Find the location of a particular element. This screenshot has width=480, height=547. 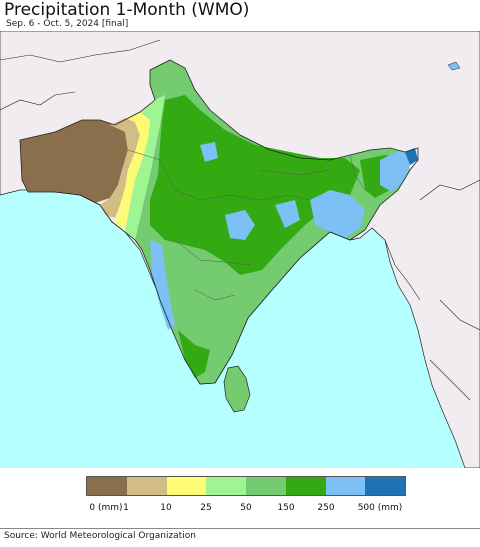

footer-divider is located at coordinates (240, 537).